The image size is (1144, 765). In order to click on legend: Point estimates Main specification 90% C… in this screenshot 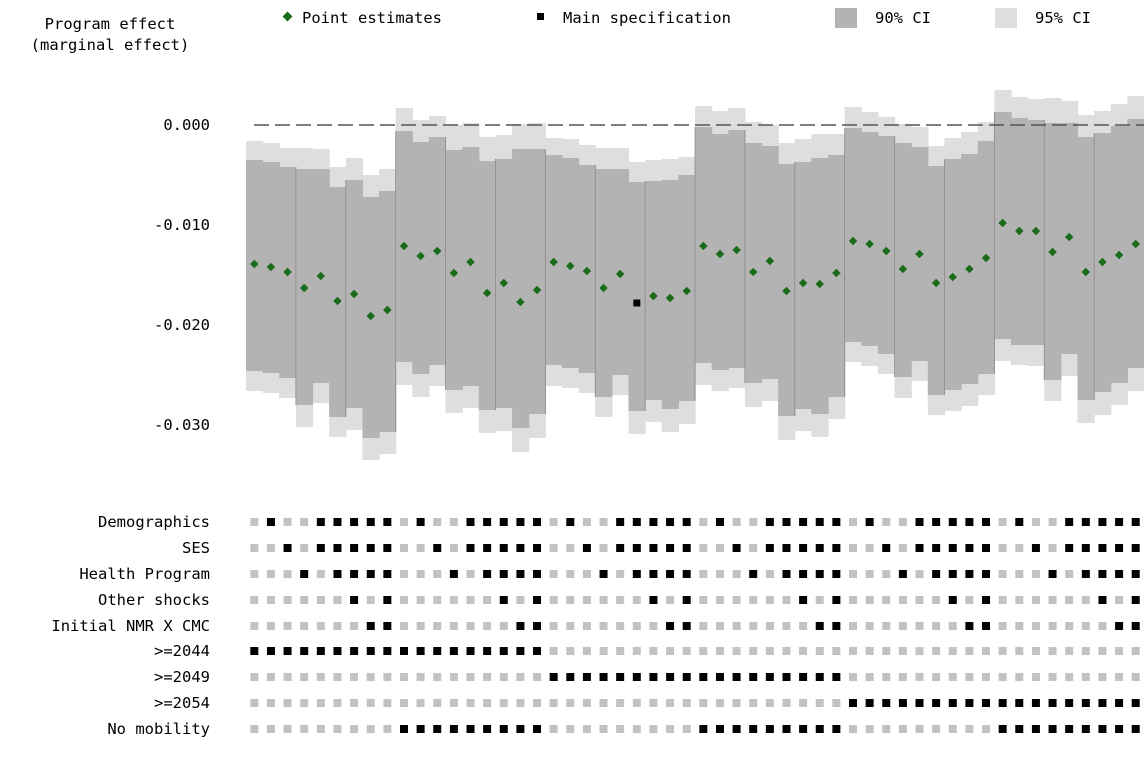, I will do `click(686, 18)`.